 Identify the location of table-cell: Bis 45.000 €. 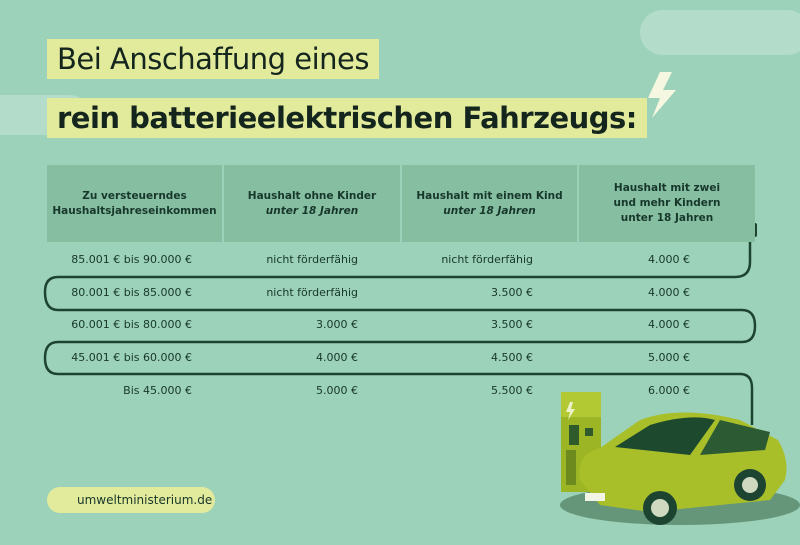
(157, 390).